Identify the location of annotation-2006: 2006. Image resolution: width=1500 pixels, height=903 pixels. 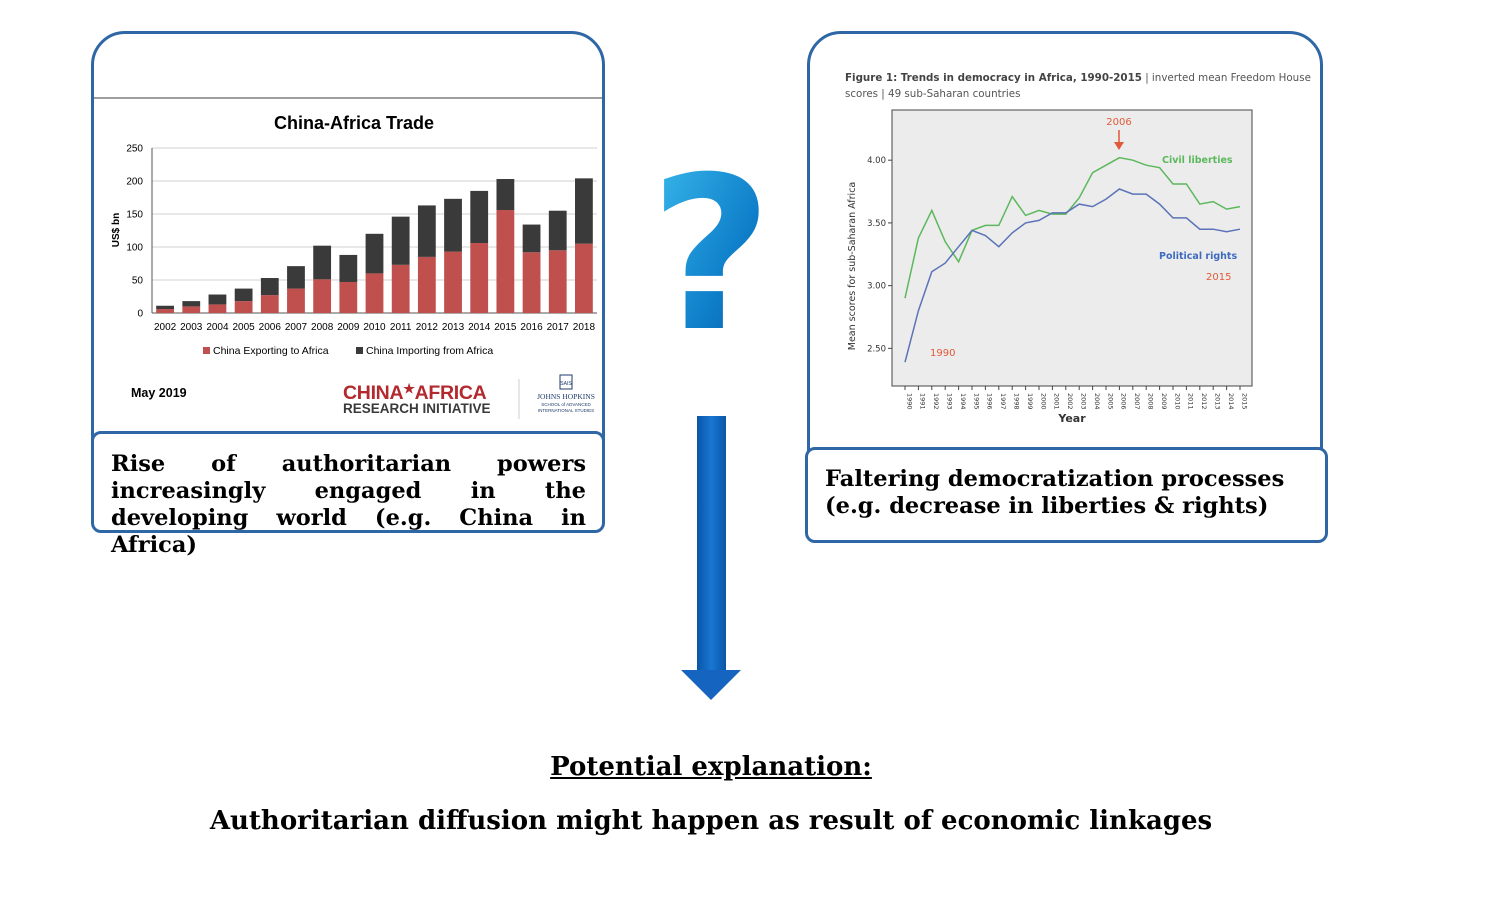
(1118, 122).